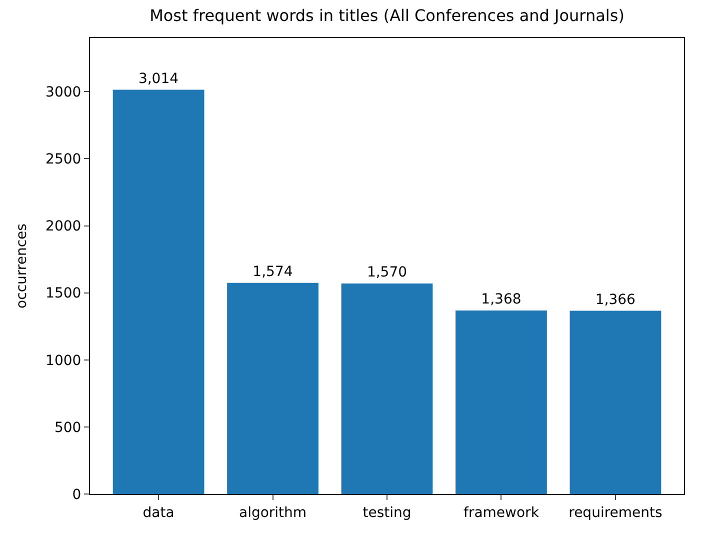  I want to click on chart-title: Most frequent words in titles (All Conferences and Journals), so click(387, 16).